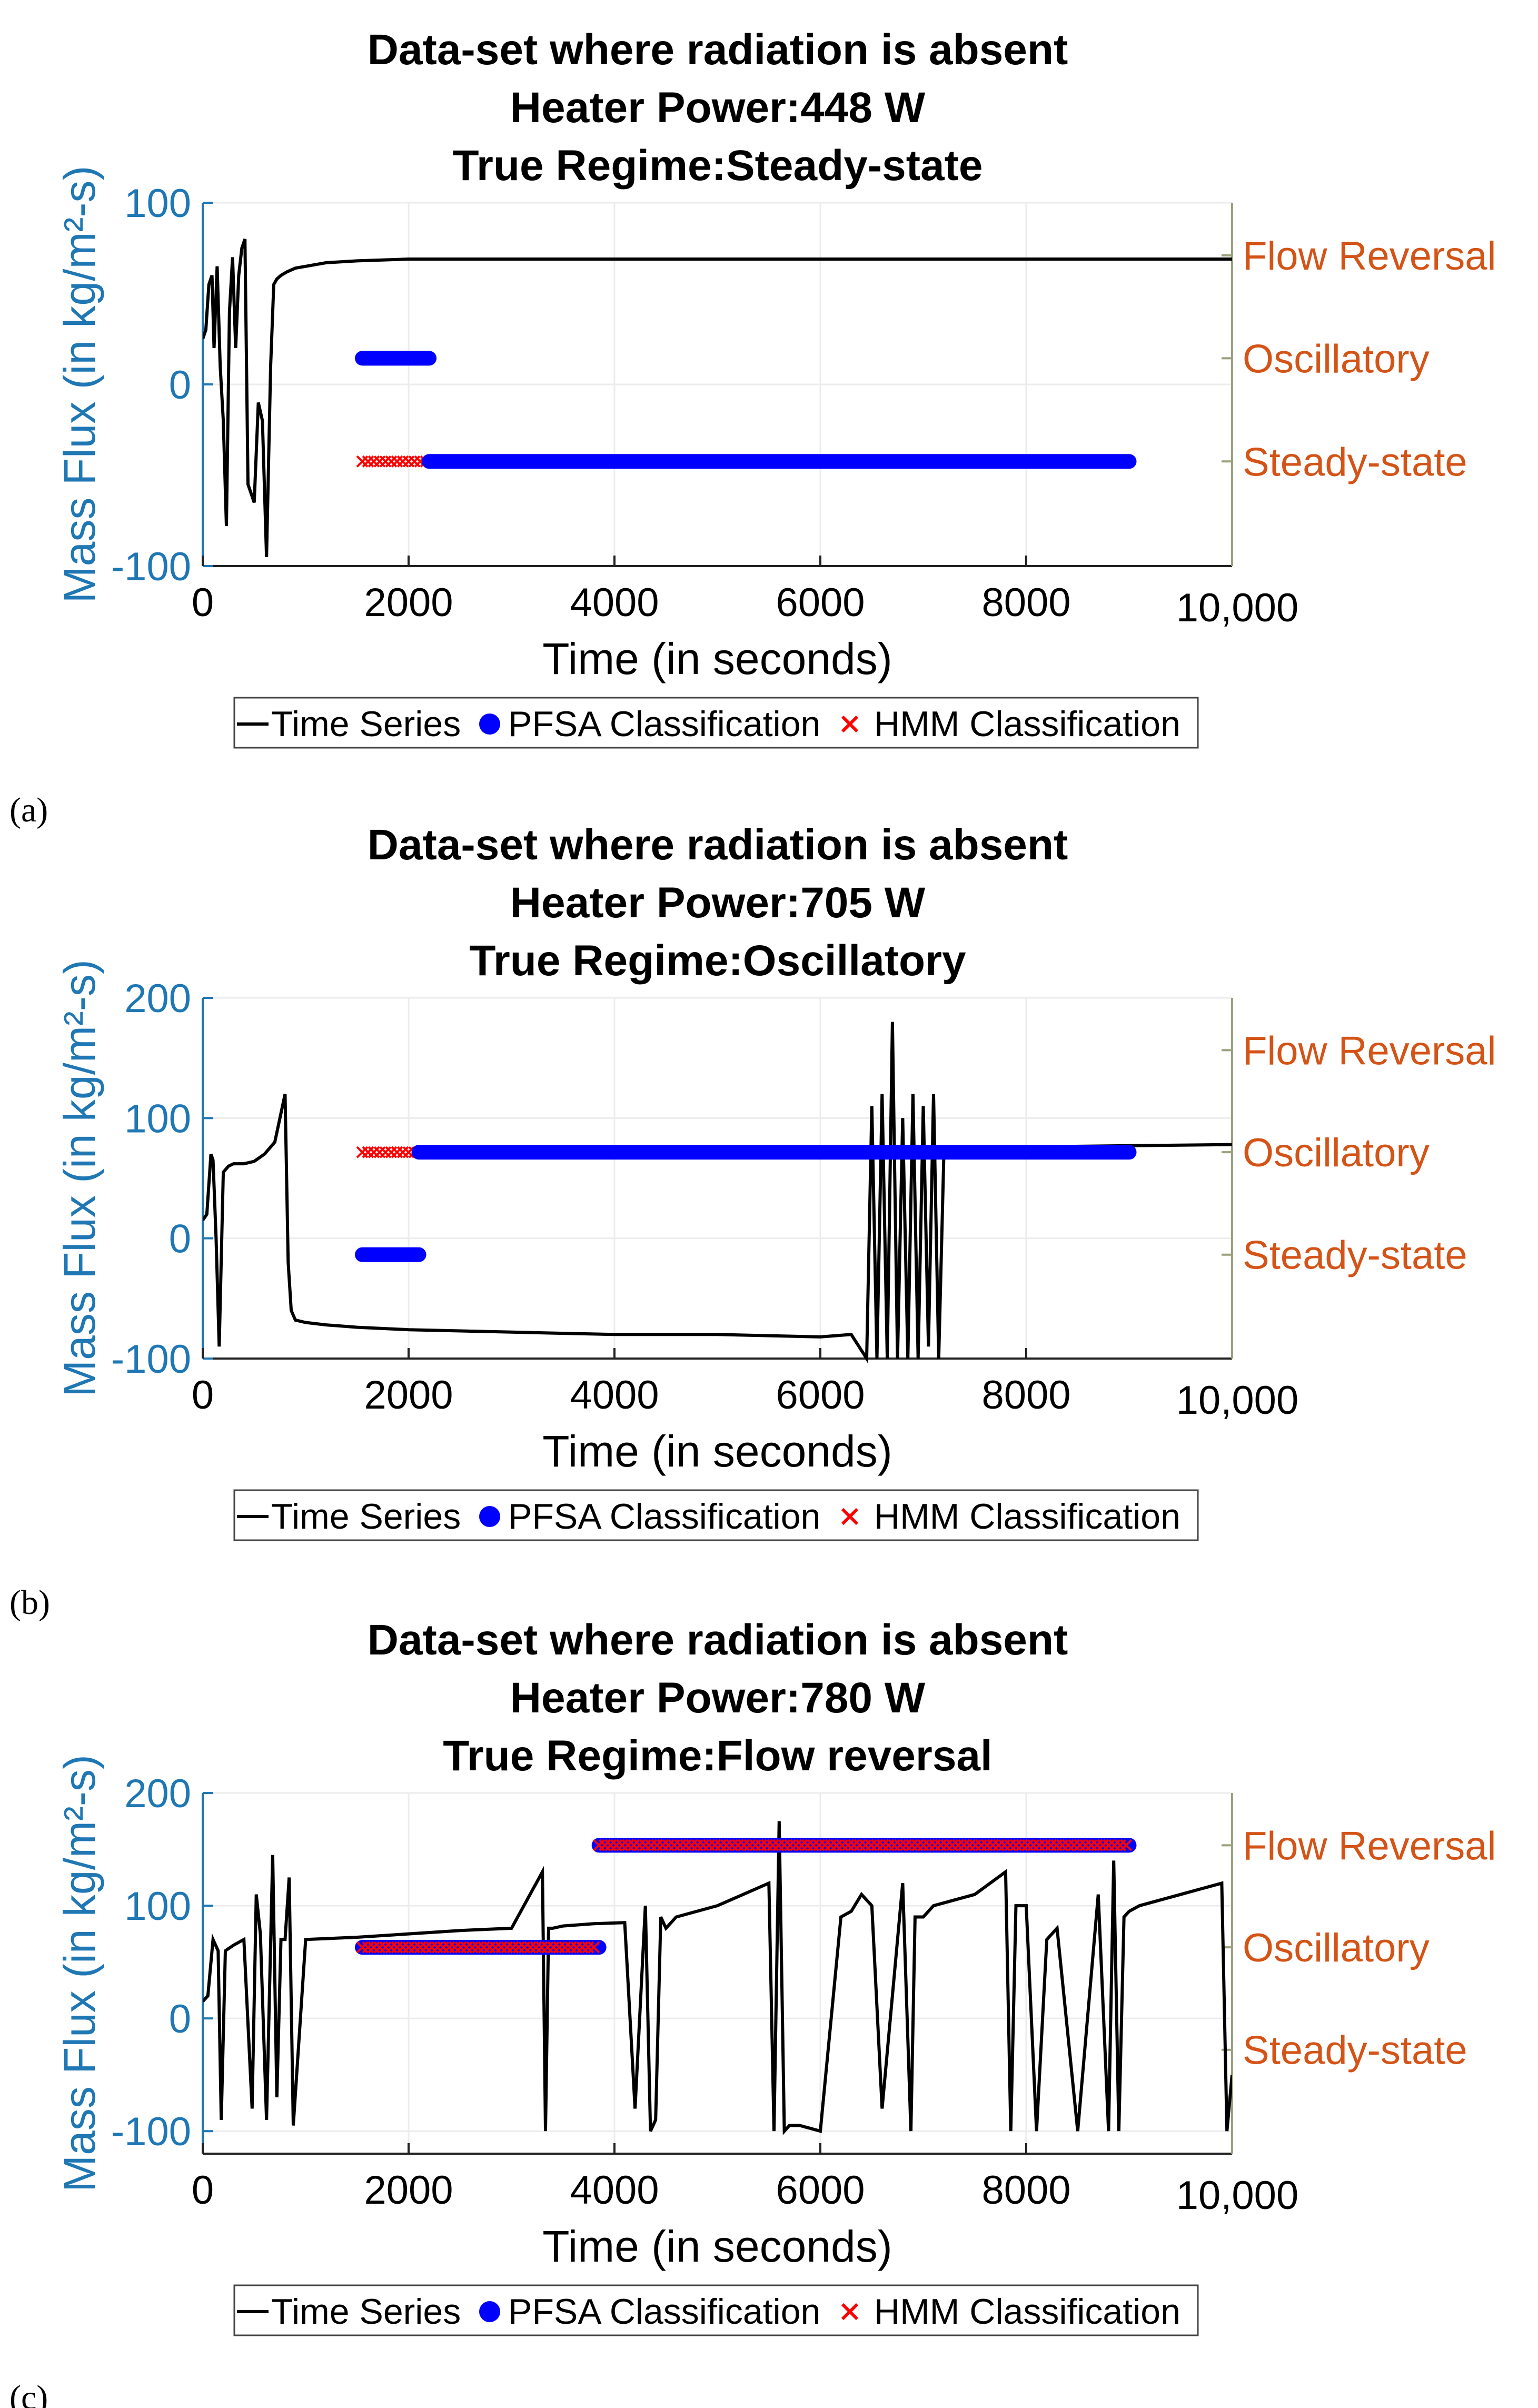  What do you see at coordinates (29, 1602) in the screenshot?
I see `panel-label: (b)` at bounding box center [29, 1602].